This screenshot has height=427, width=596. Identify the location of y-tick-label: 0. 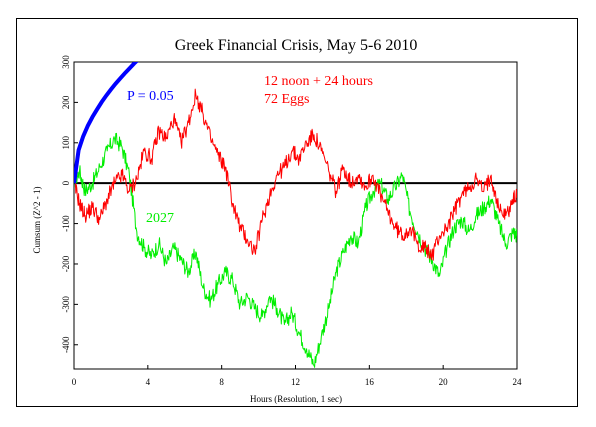
(66, 182).